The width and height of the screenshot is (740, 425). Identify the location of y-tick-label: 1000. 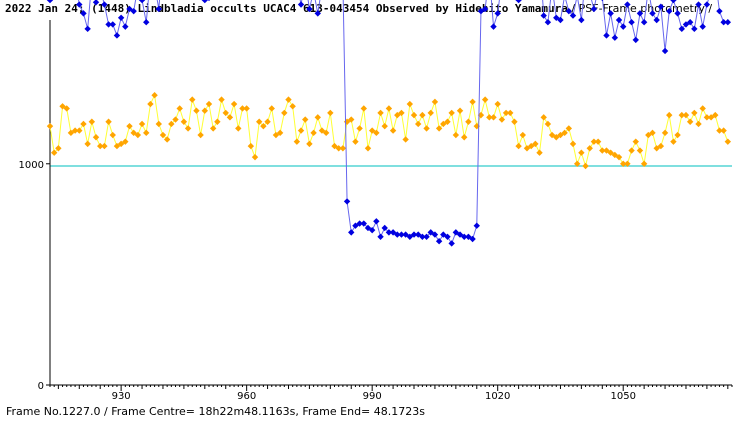
(31, 165).